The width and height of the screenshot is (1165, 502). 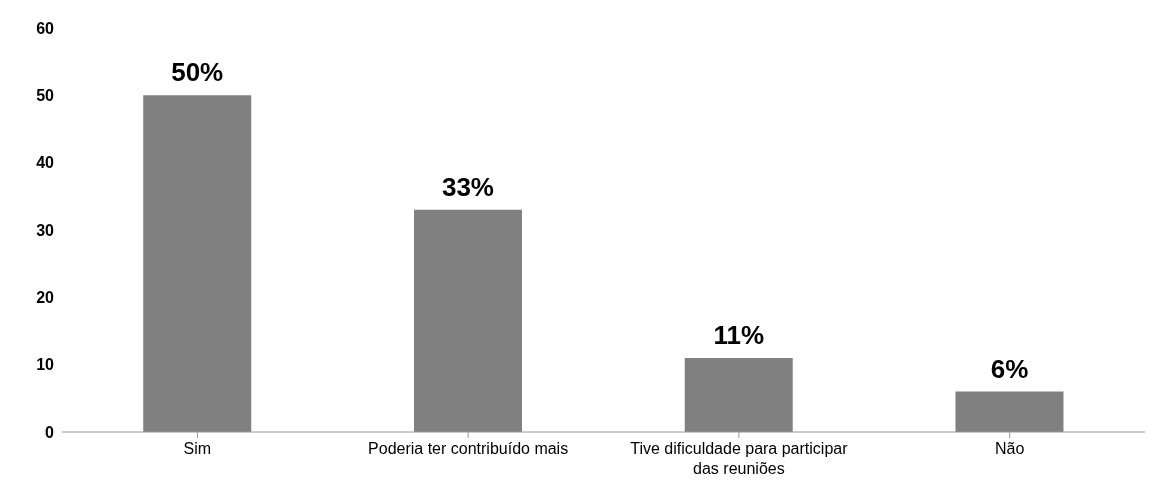 What do you see at coordinates (197, 72) in the screenshot?
I see `data-label: 50%` at bounding box center [197, 72].